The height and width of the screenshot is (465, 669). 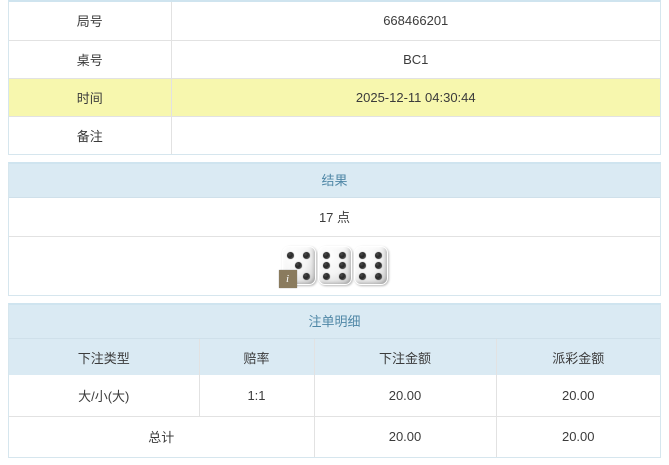 I want to click on info-label-round-id: 局号, so click(x=90, y=21).